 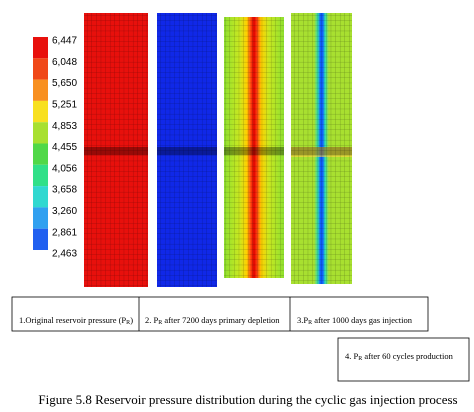 What do you see at coordinates (64, 190) in the screenshot?
I see `scale-label: 3,658` at bounding box center [64, 190].